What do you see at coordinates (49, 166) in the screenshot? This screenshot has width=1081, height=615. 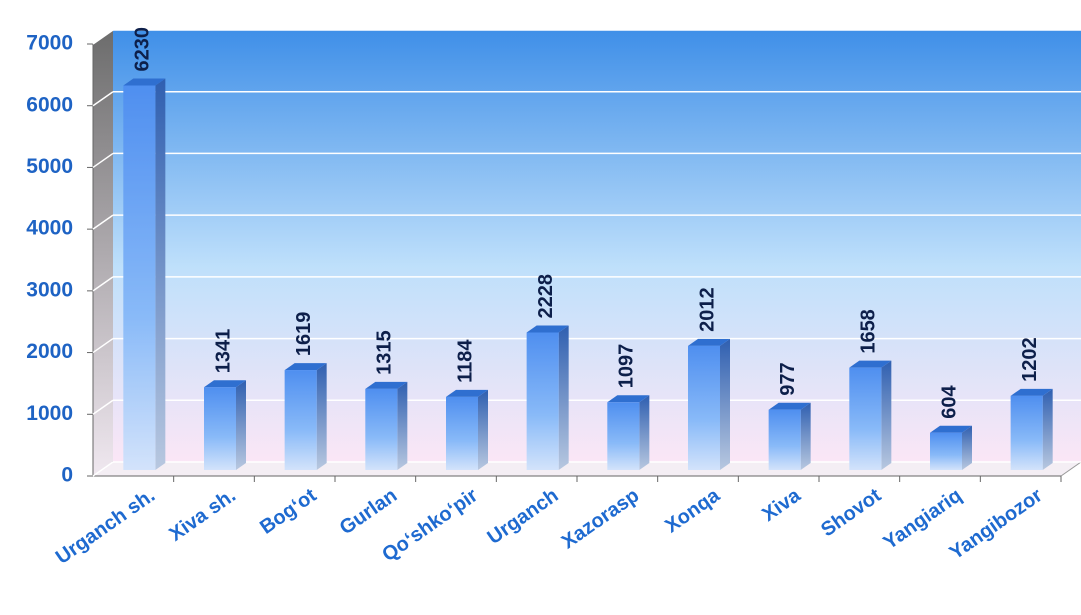 I see `y-tick-label: 5000` at bounding box center [49, 166].